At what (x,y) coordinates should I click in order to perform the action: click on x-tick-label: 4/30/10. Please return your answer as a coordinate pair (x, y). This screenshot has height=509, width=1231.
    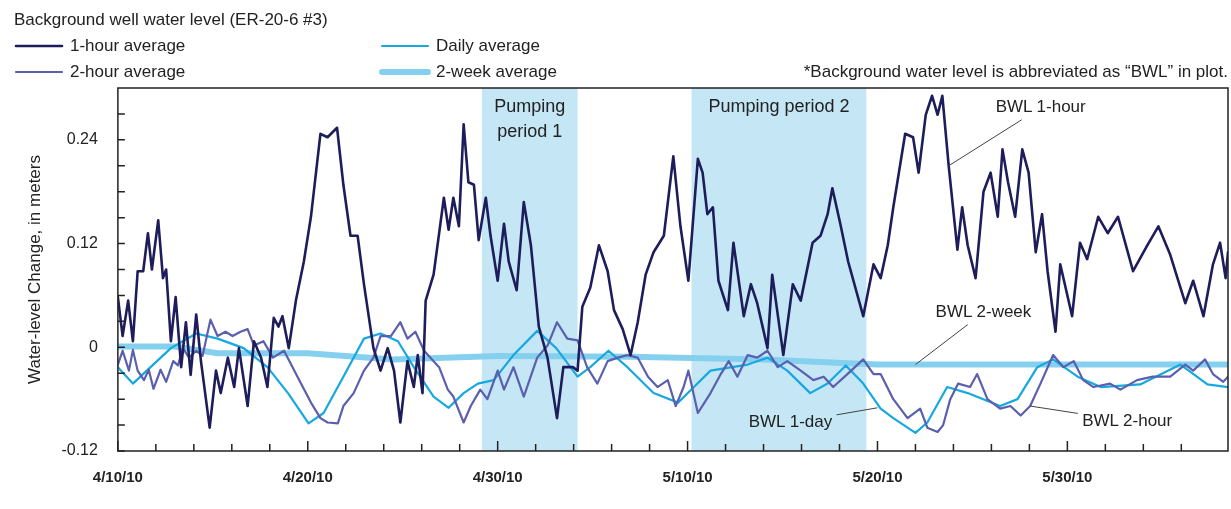
    Looking at the image, I should click on (497, 477).